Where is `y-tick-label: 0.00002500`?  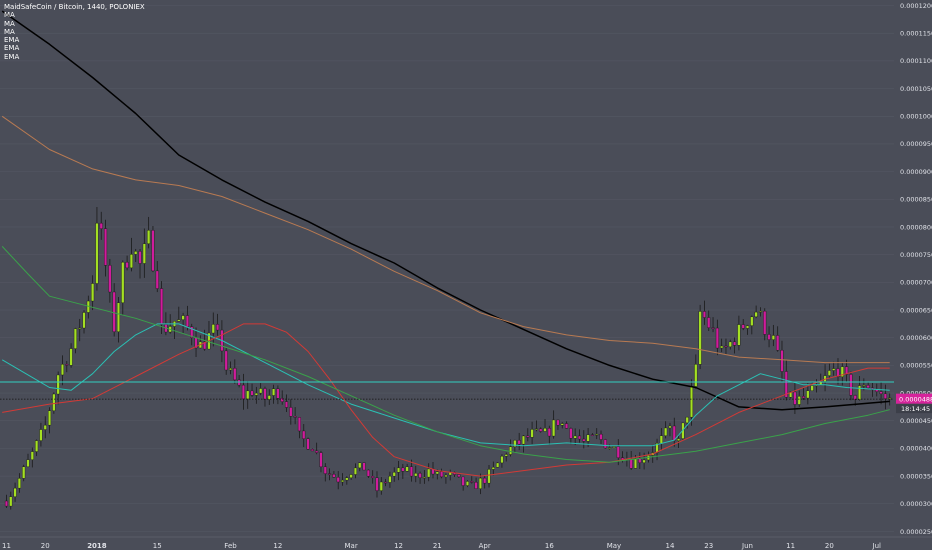 y-tick-label: 0.00002500 is located at coordinates (916, 532).